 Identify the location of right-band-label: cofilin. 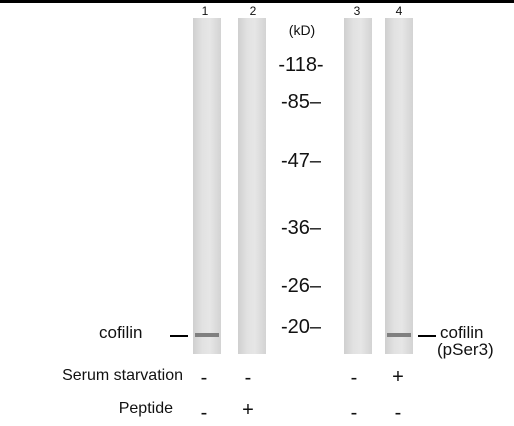
(462, 332).